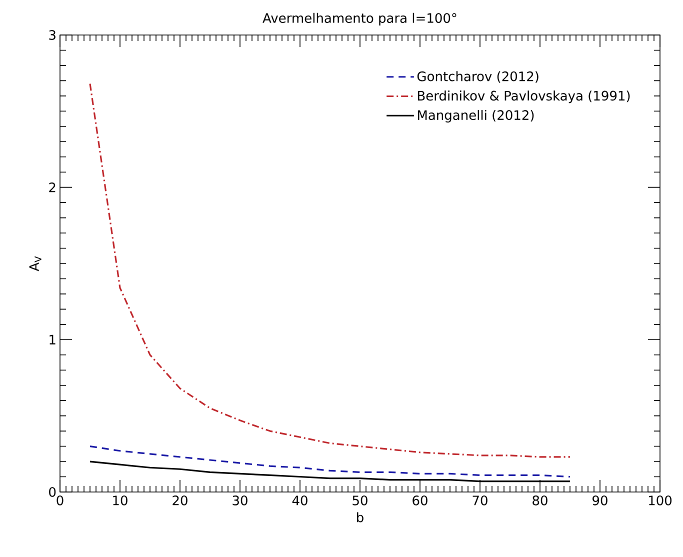 The width and height of the screenshot is (683, 557). Describe the element at coordinates (180, 501) in the screenshot. I see `x-tick-label: 20` at that location.